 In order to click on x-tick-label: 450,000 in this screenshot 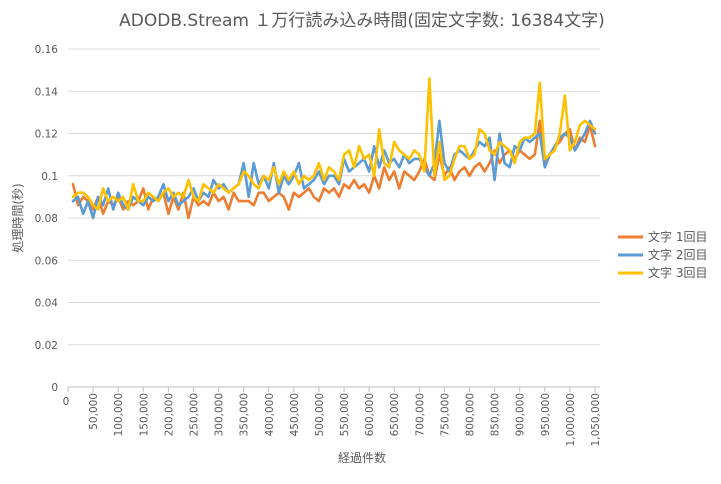, I will do `click(295, 414)`.